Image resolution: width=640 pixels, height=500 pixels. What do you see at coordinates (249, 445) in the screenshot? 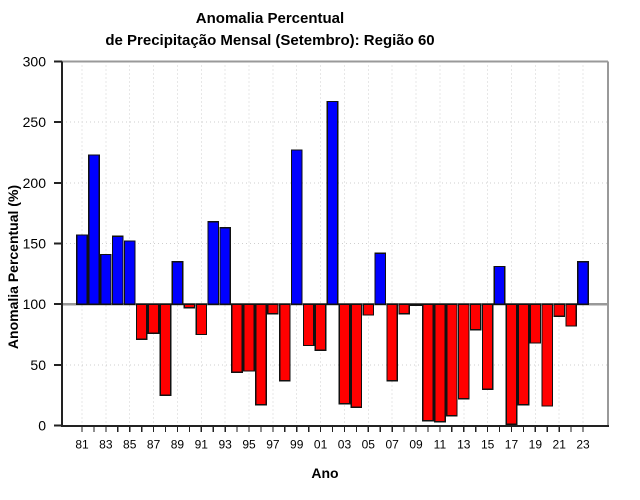
I see `x-tick-label: 95` at bounding box center [249, 445].